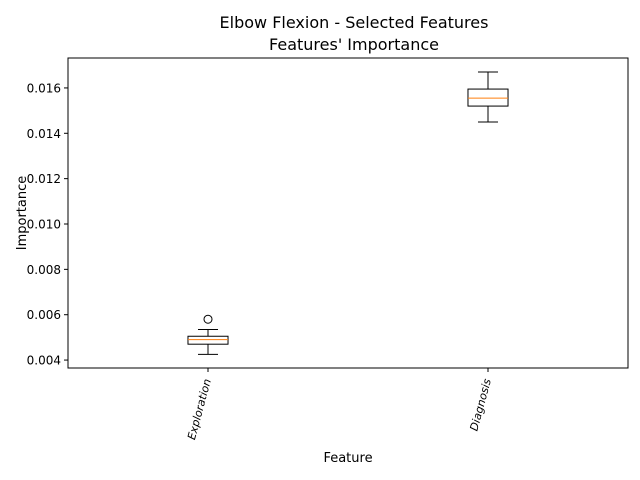  What do you see at coordinates (354, 22) in the screenshot?
I see `chart-title: Elbow Flexion - Selected Features` at bounding box center [354, 22].